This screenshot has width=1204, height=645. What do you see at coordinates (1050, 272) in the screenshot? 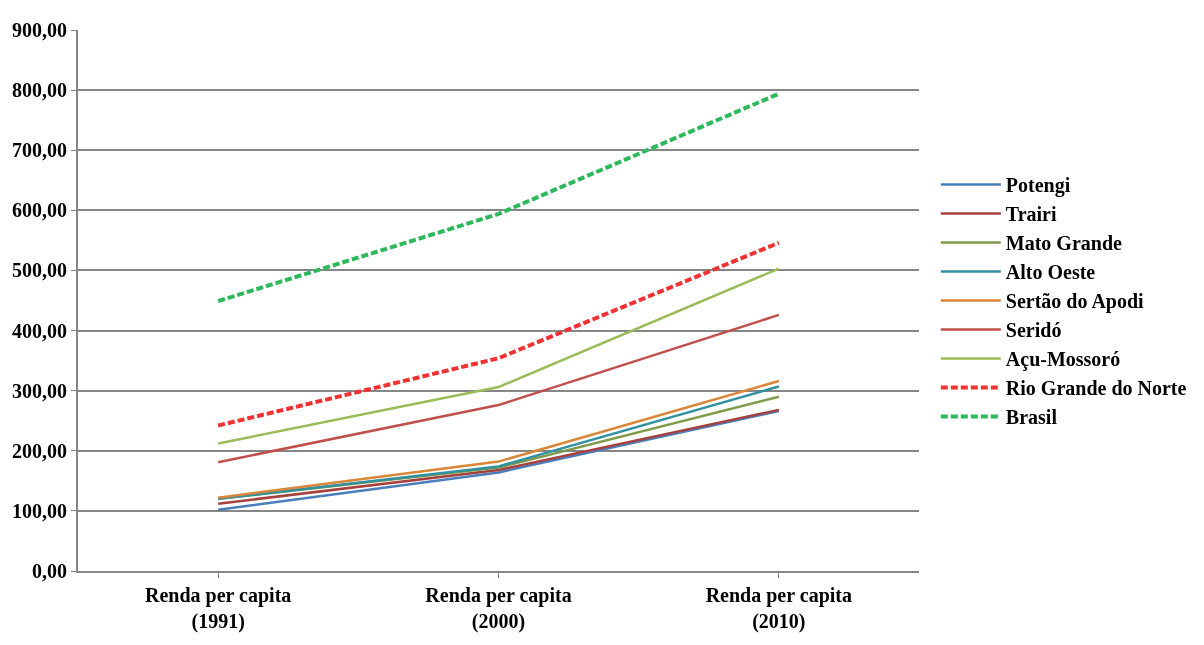
I see `legend-label: Alto Oeste` at bounding box center [1050, 272].